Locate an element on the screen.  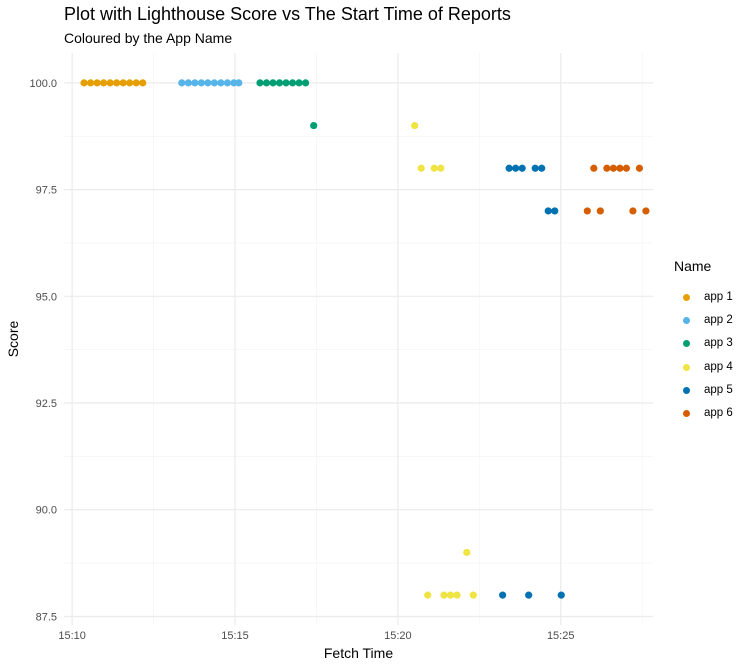
legend-item: app 5 is located at coordinates (703, 390).